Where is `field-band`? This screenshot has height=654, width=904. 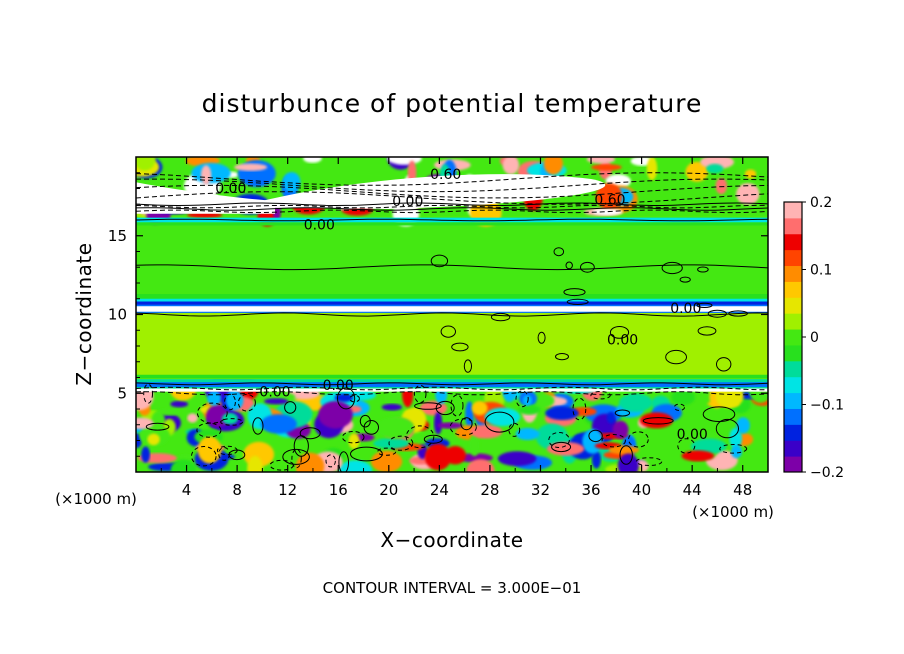
field-band is located at coordinates (452, 256).